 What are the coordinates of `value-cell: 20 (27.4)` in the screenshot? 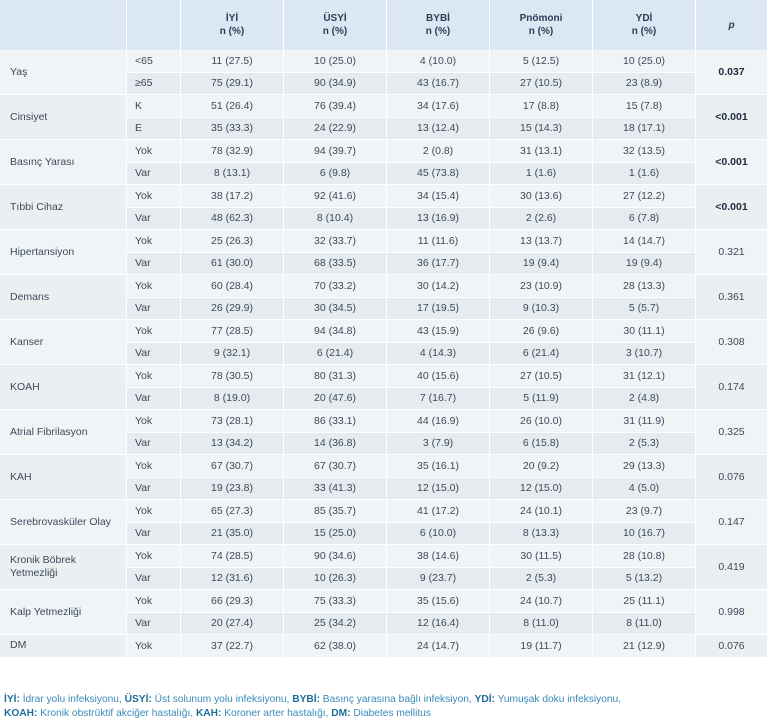 It's located at (232, 623).